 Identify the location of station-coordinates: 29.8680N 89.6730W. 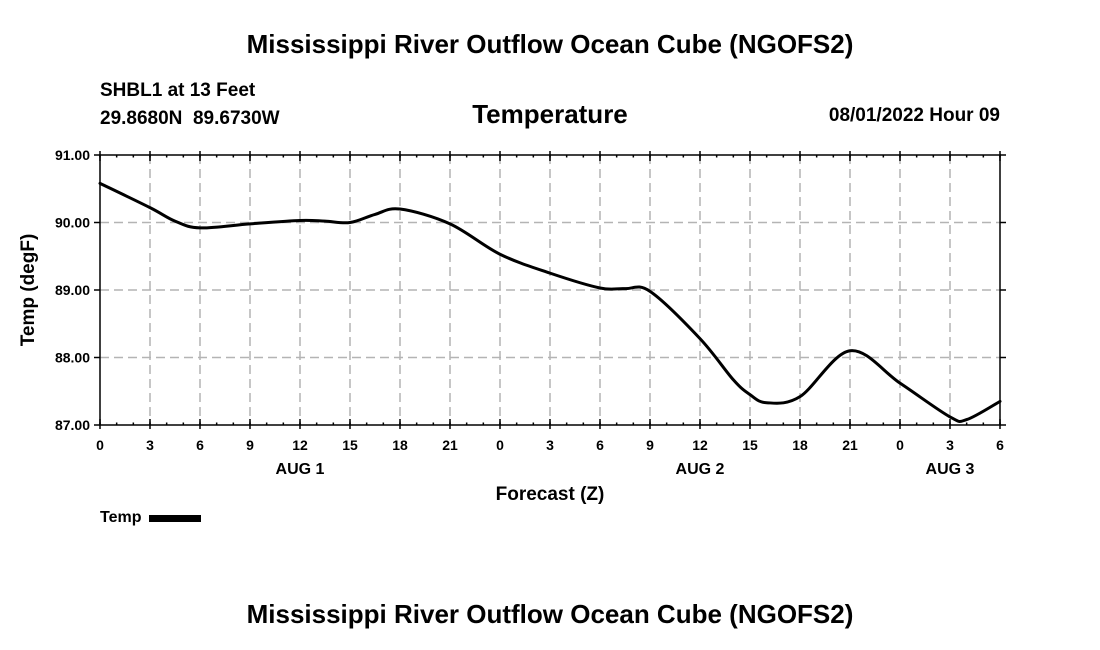
(190, 118).